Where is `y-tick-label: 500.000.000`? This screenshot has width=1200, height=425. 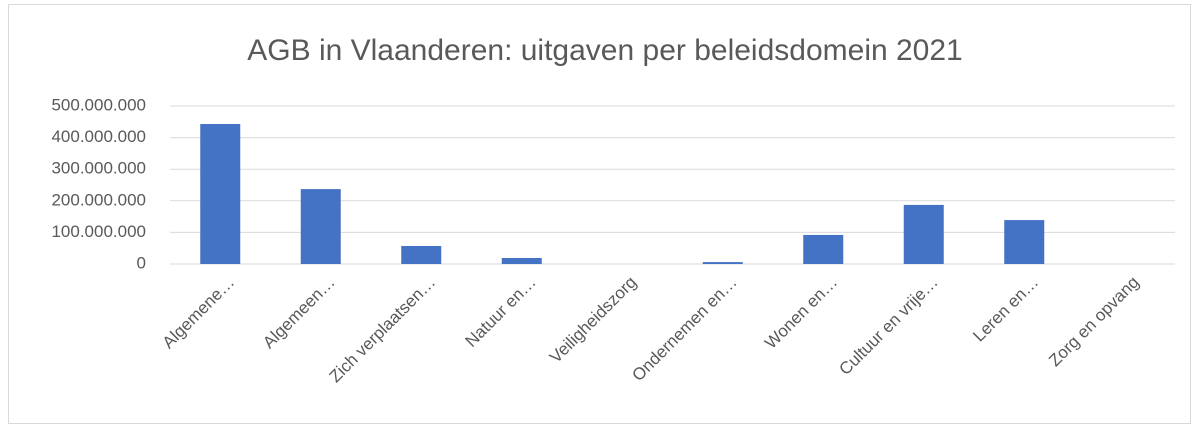
y-tick-label: 500.000.000 is located at coordinates (98, 104).